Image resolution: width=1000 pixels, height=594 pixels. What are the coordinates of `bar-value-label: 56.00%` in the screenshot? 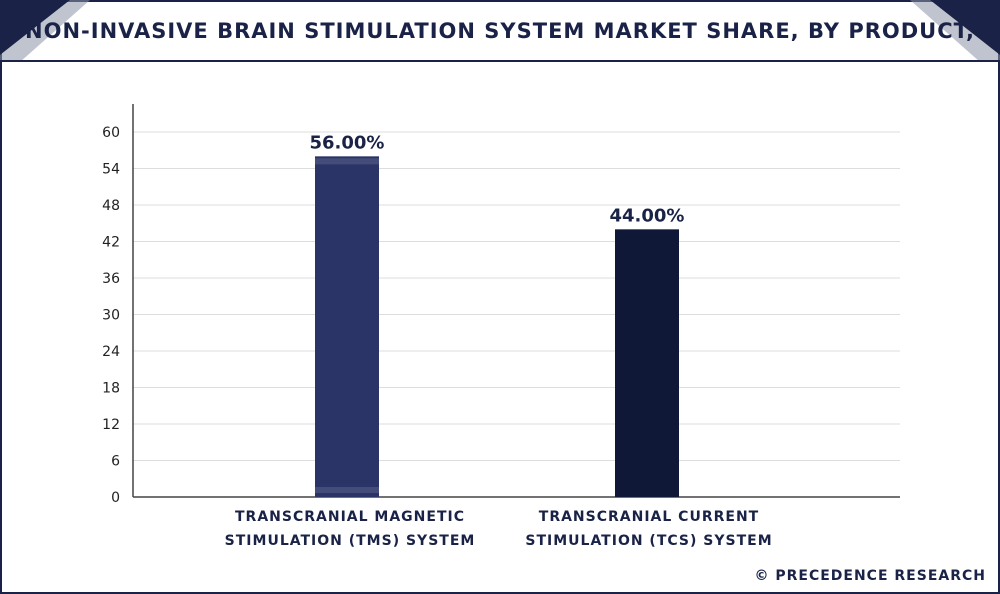 It's located at (347, 142).